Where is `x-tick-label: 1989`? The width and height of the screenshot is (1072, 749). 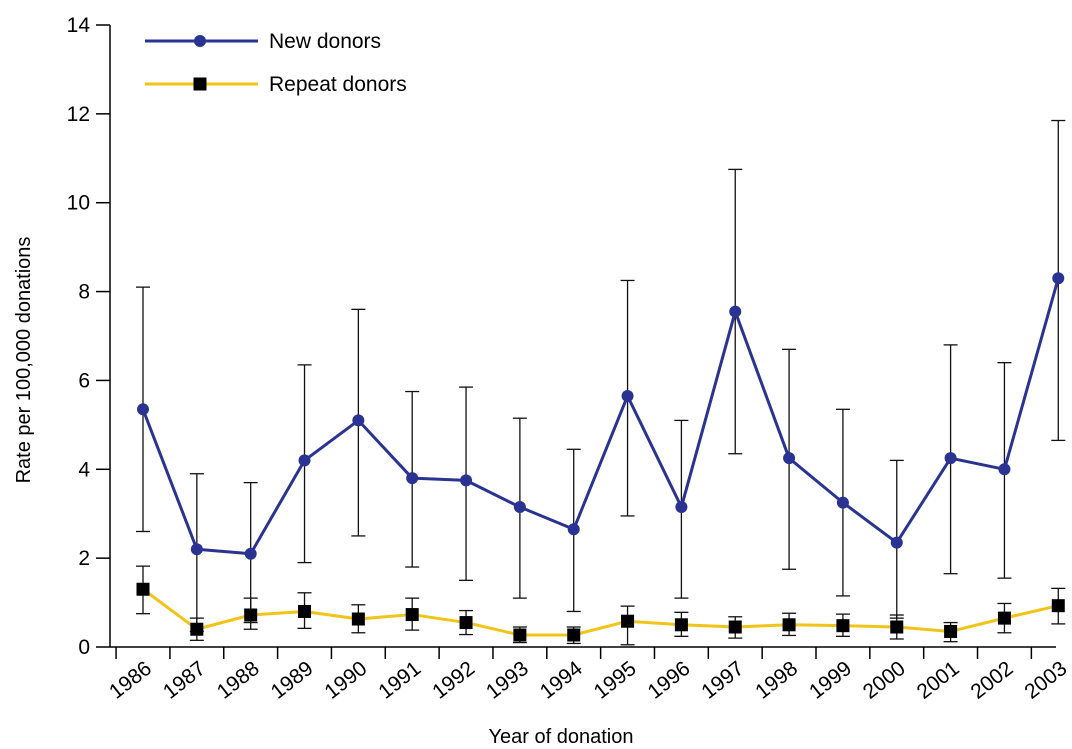
x-tick-label: 1989 is located at coordinates (292, 680).